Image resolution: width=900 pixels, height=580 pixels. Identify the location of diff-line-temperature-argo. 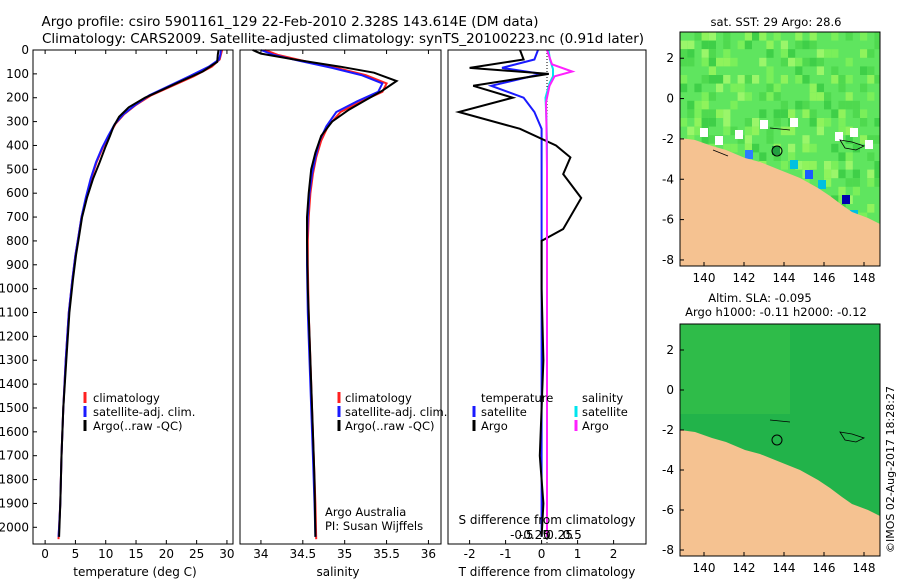
(518, 293).